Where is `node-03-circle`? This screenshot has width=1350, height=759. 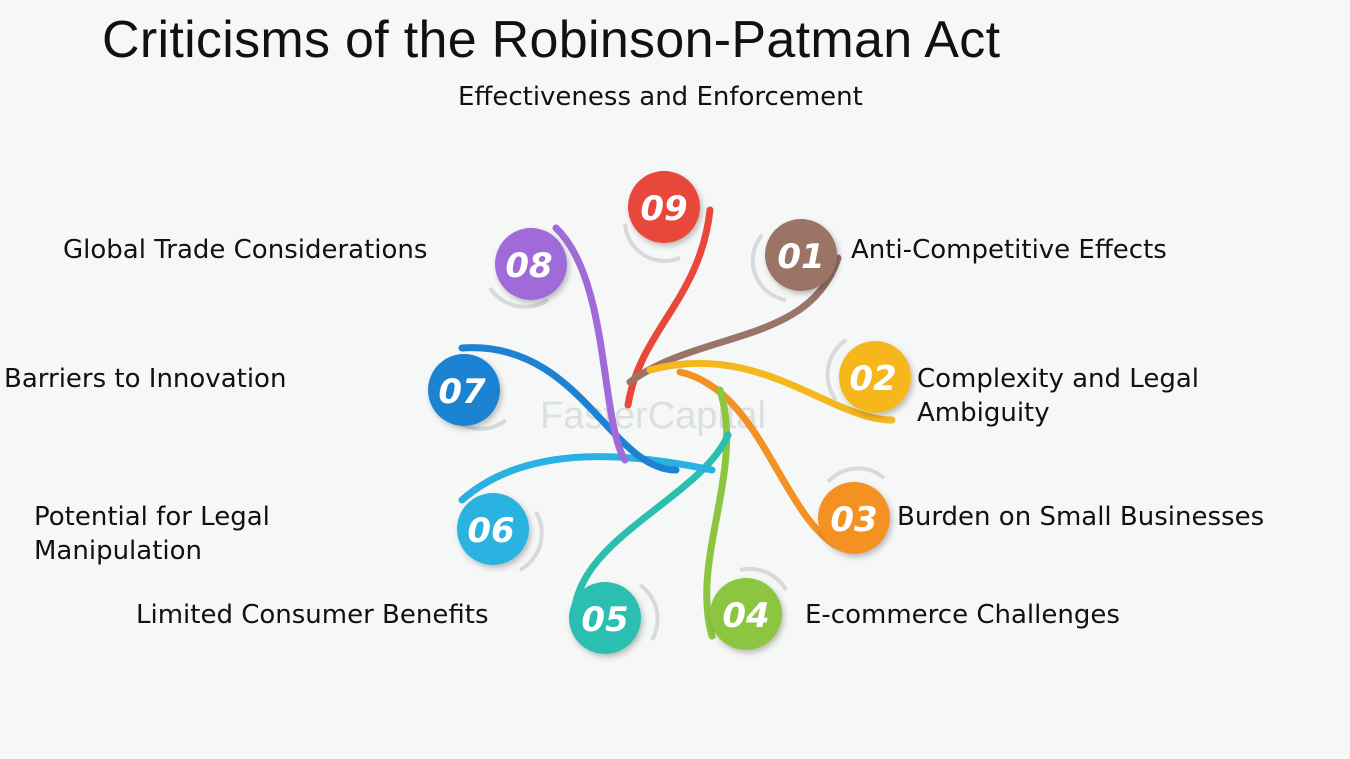
node-03-circle is located at coordinates (854, 518).